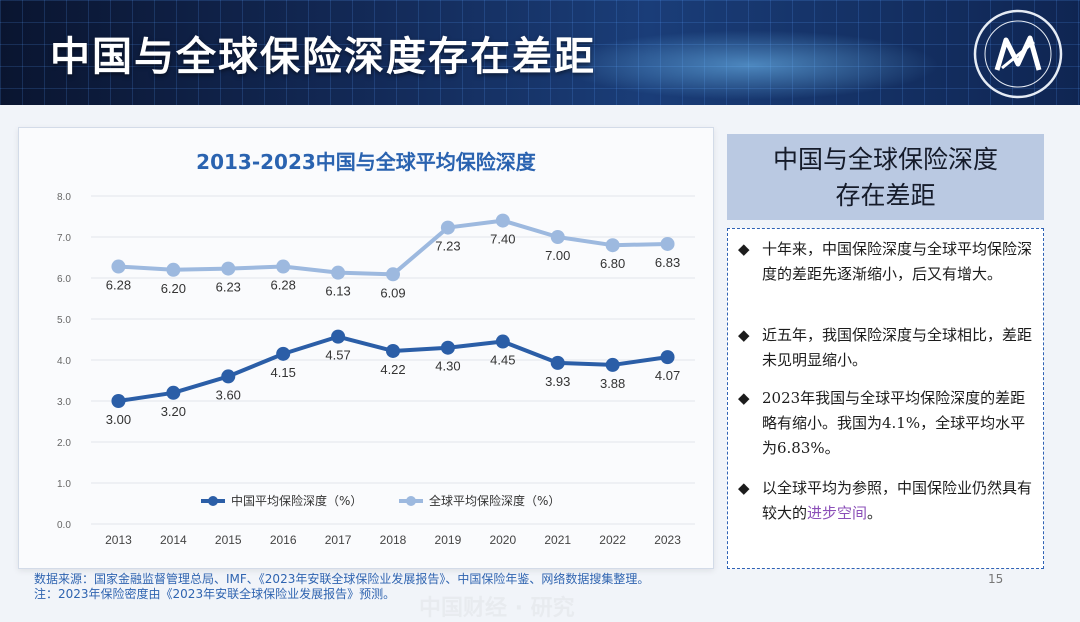  What do you see at coordinates (612, 263) in the screenshot?
I see `data-label: 6.80` at bounding box center [612, 263].